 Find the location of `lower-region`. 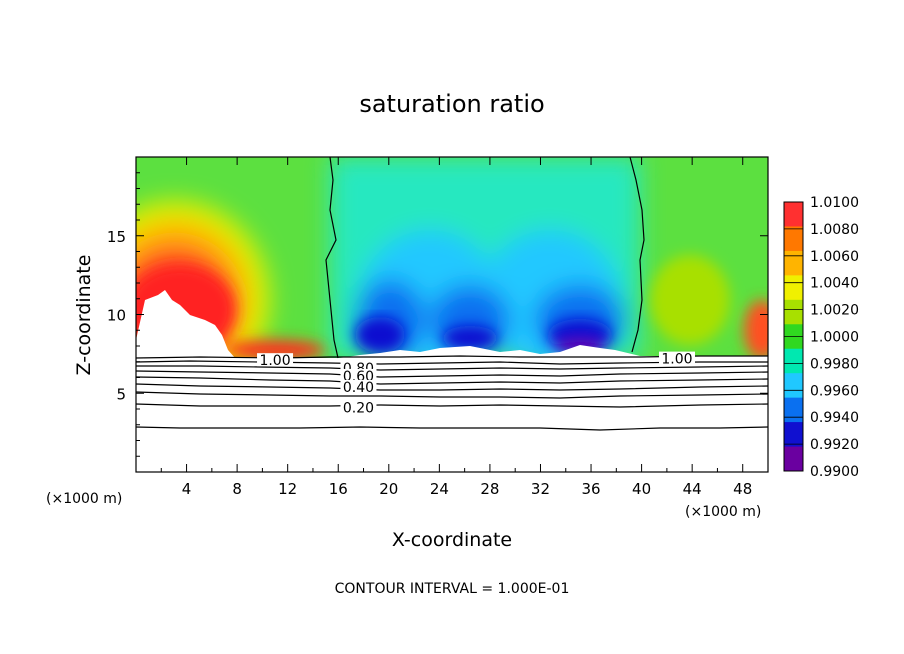

lower-region is located at coordinates (452, 415).